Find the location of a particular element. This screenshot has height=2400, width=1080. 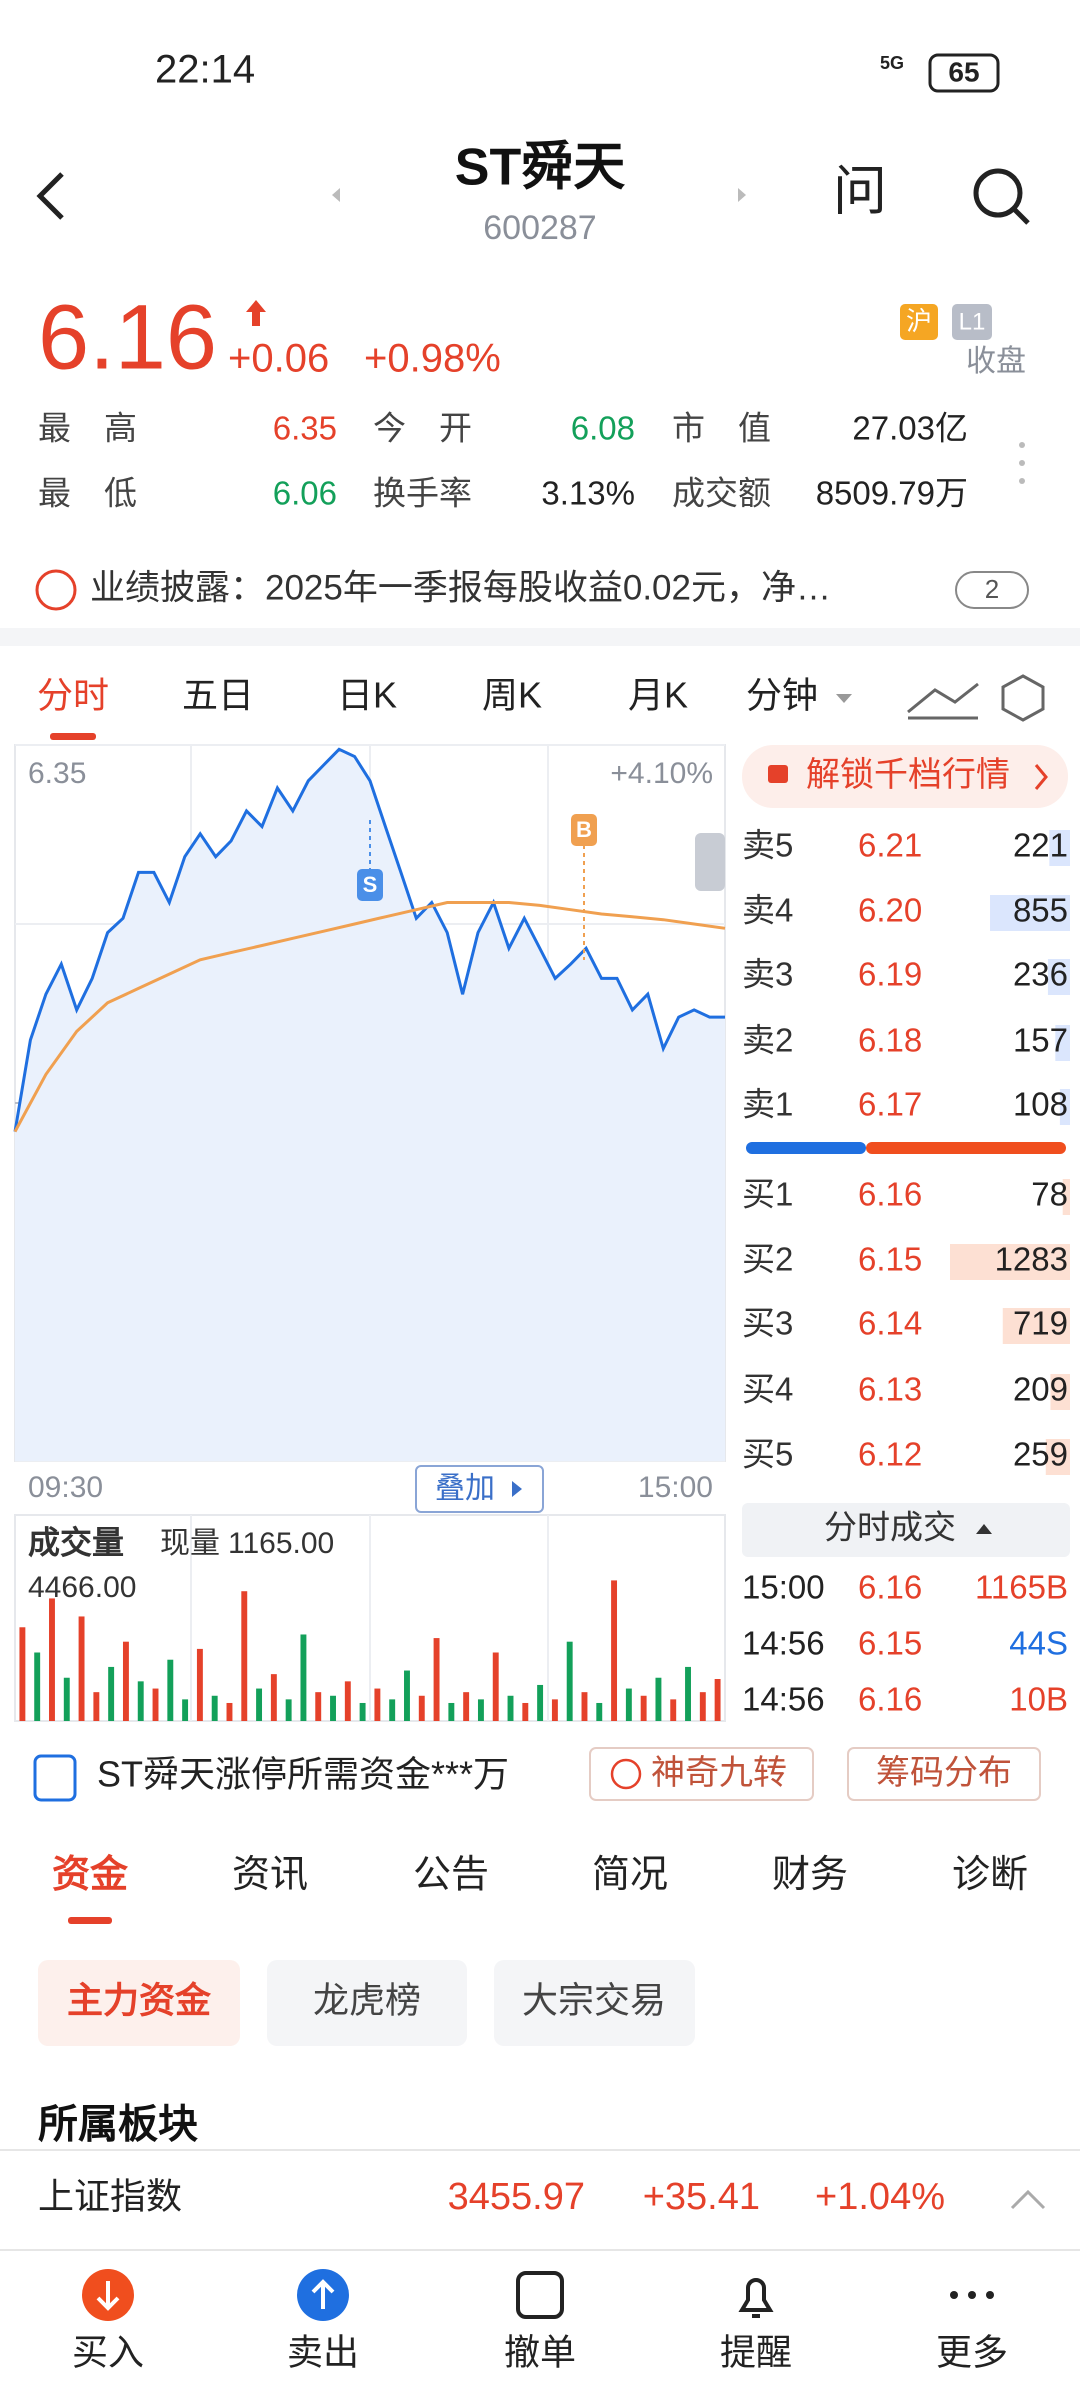

limit-icon is located at coordinates (55, 1778).